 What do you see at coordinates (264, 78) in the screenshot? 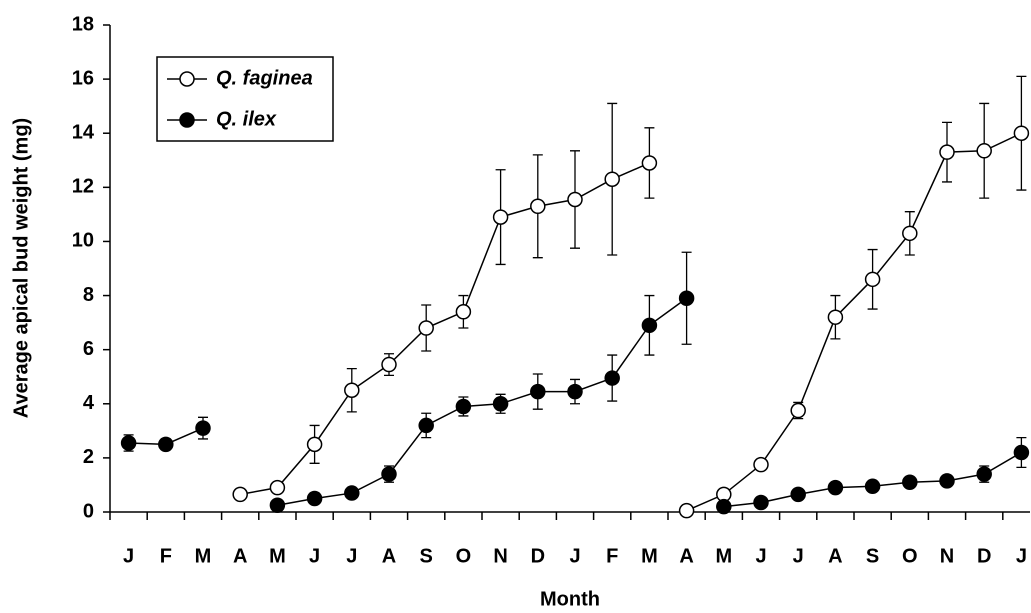
I see `legend-label: Q. faginea` at bounding box center [264, 78].